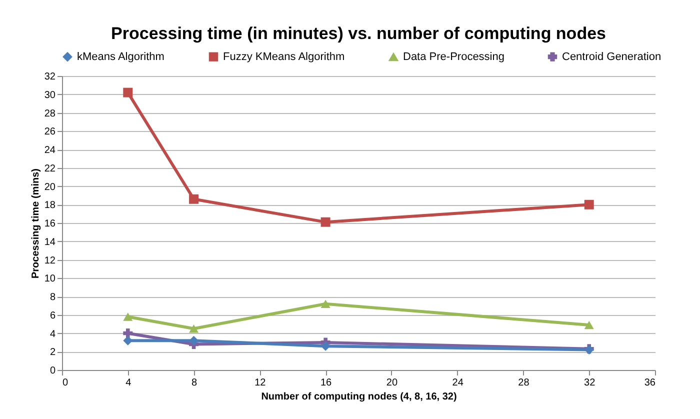 The image size is (700, 419). What do you see at coordinates (524, 383) in the screenshot?
I see `x-tick-label: 28` at bounding box center [524, 383].